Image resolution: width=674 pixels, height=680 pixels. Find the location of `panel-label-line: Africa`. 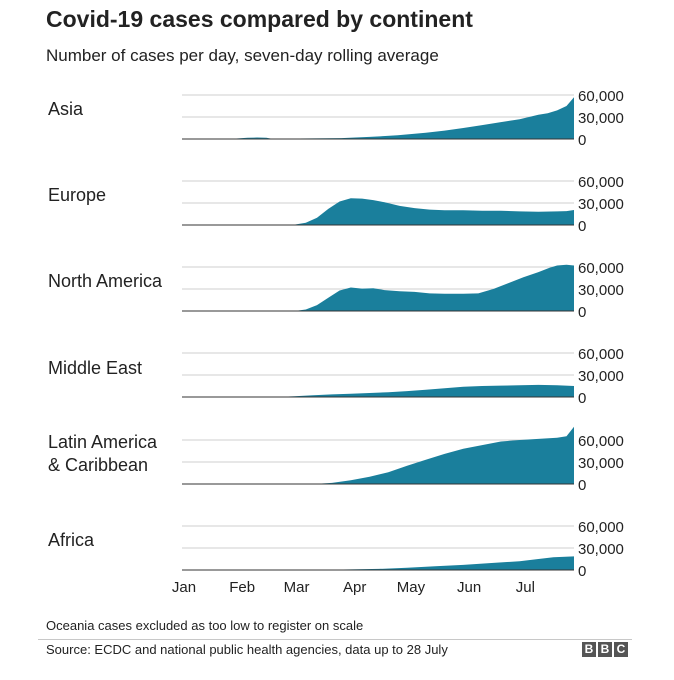

panel-label-line: Africa is located at coordinates (71, 540).